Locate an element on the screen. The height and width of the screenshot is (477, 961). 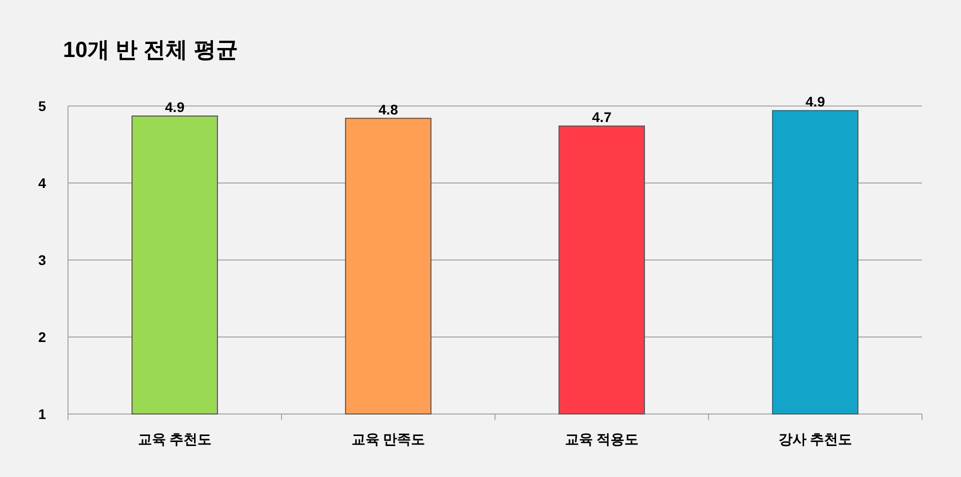
y-tick-label: 3 is located at coordinates (42, 260).